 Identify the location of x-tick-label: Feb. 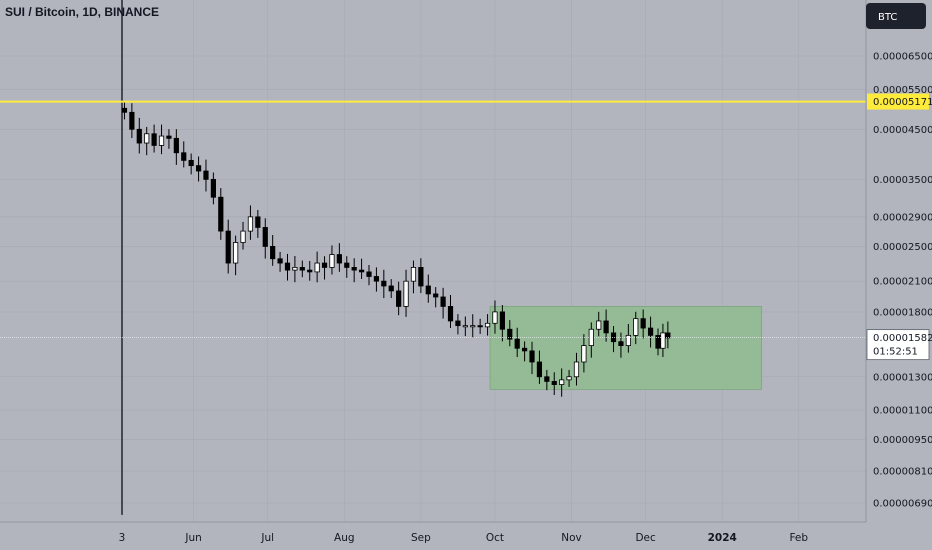
(798, 538).